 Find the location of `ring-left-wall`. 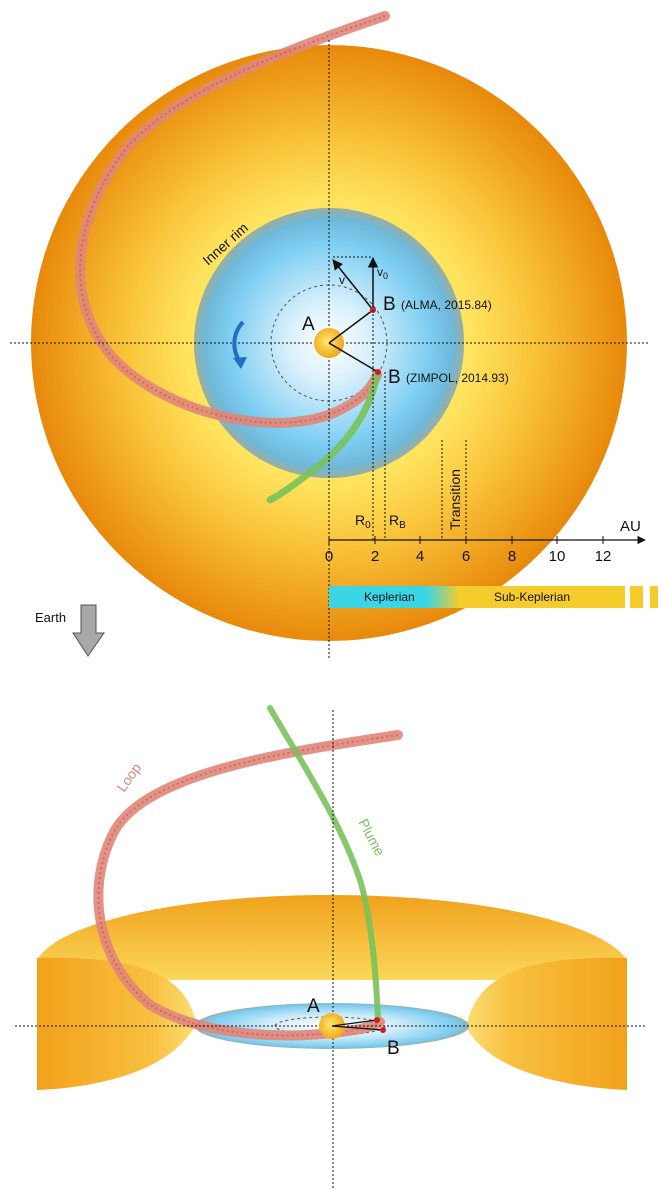

ring-left-wall is located at coordinates (119, 1023).